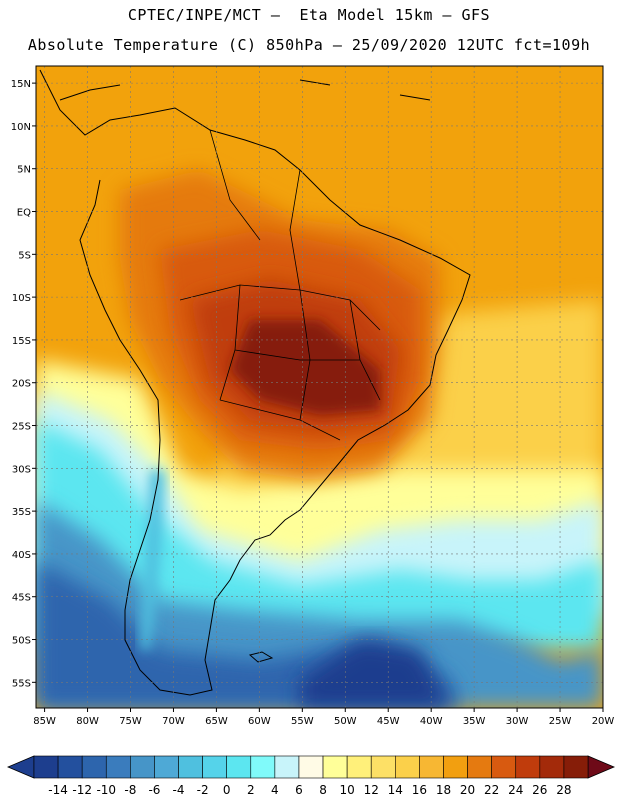  Describe the element at coordinates (21, 341) in the screenshot. I see `lat-tick-label: 15S` at that location.